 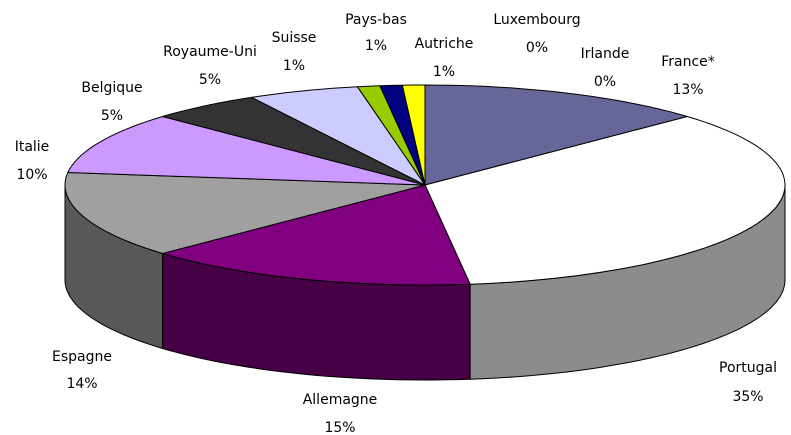 What do you see at coordinates (748, 368) in the screenshot?
I see `category-label: Portugal` at bounding box center [748, 368].